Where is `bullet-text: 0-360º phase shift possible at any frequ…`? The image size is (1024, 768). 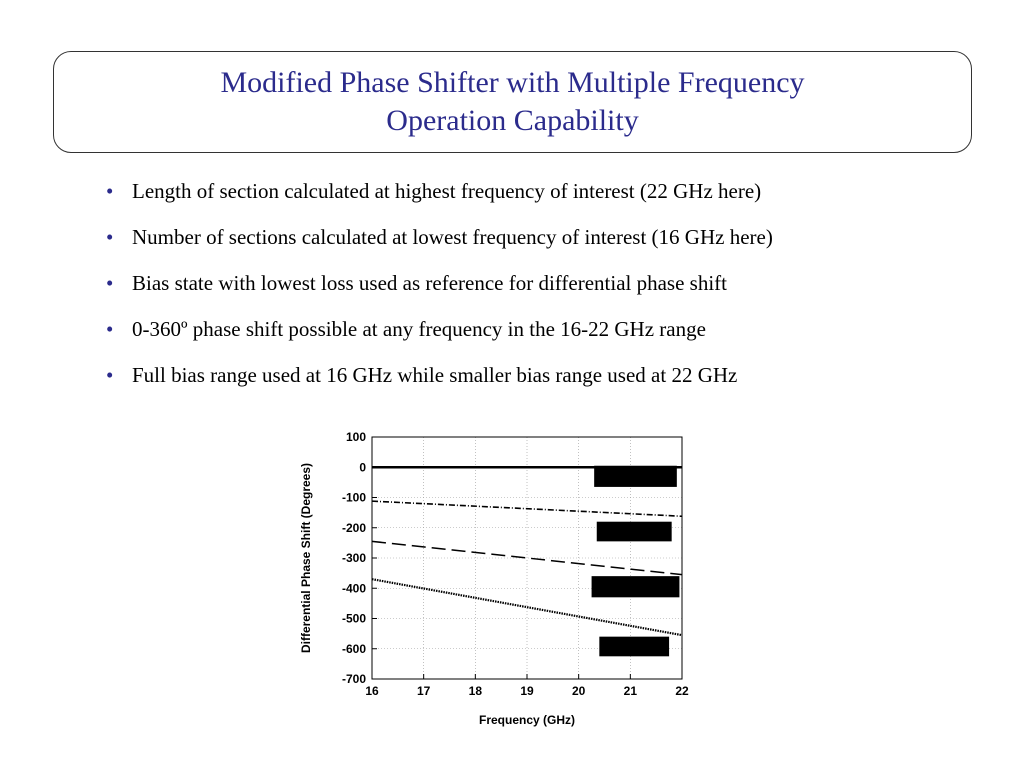
bullet-text: 0-360º phase shift possible at any frequ… is located at coordinates (419, 329).